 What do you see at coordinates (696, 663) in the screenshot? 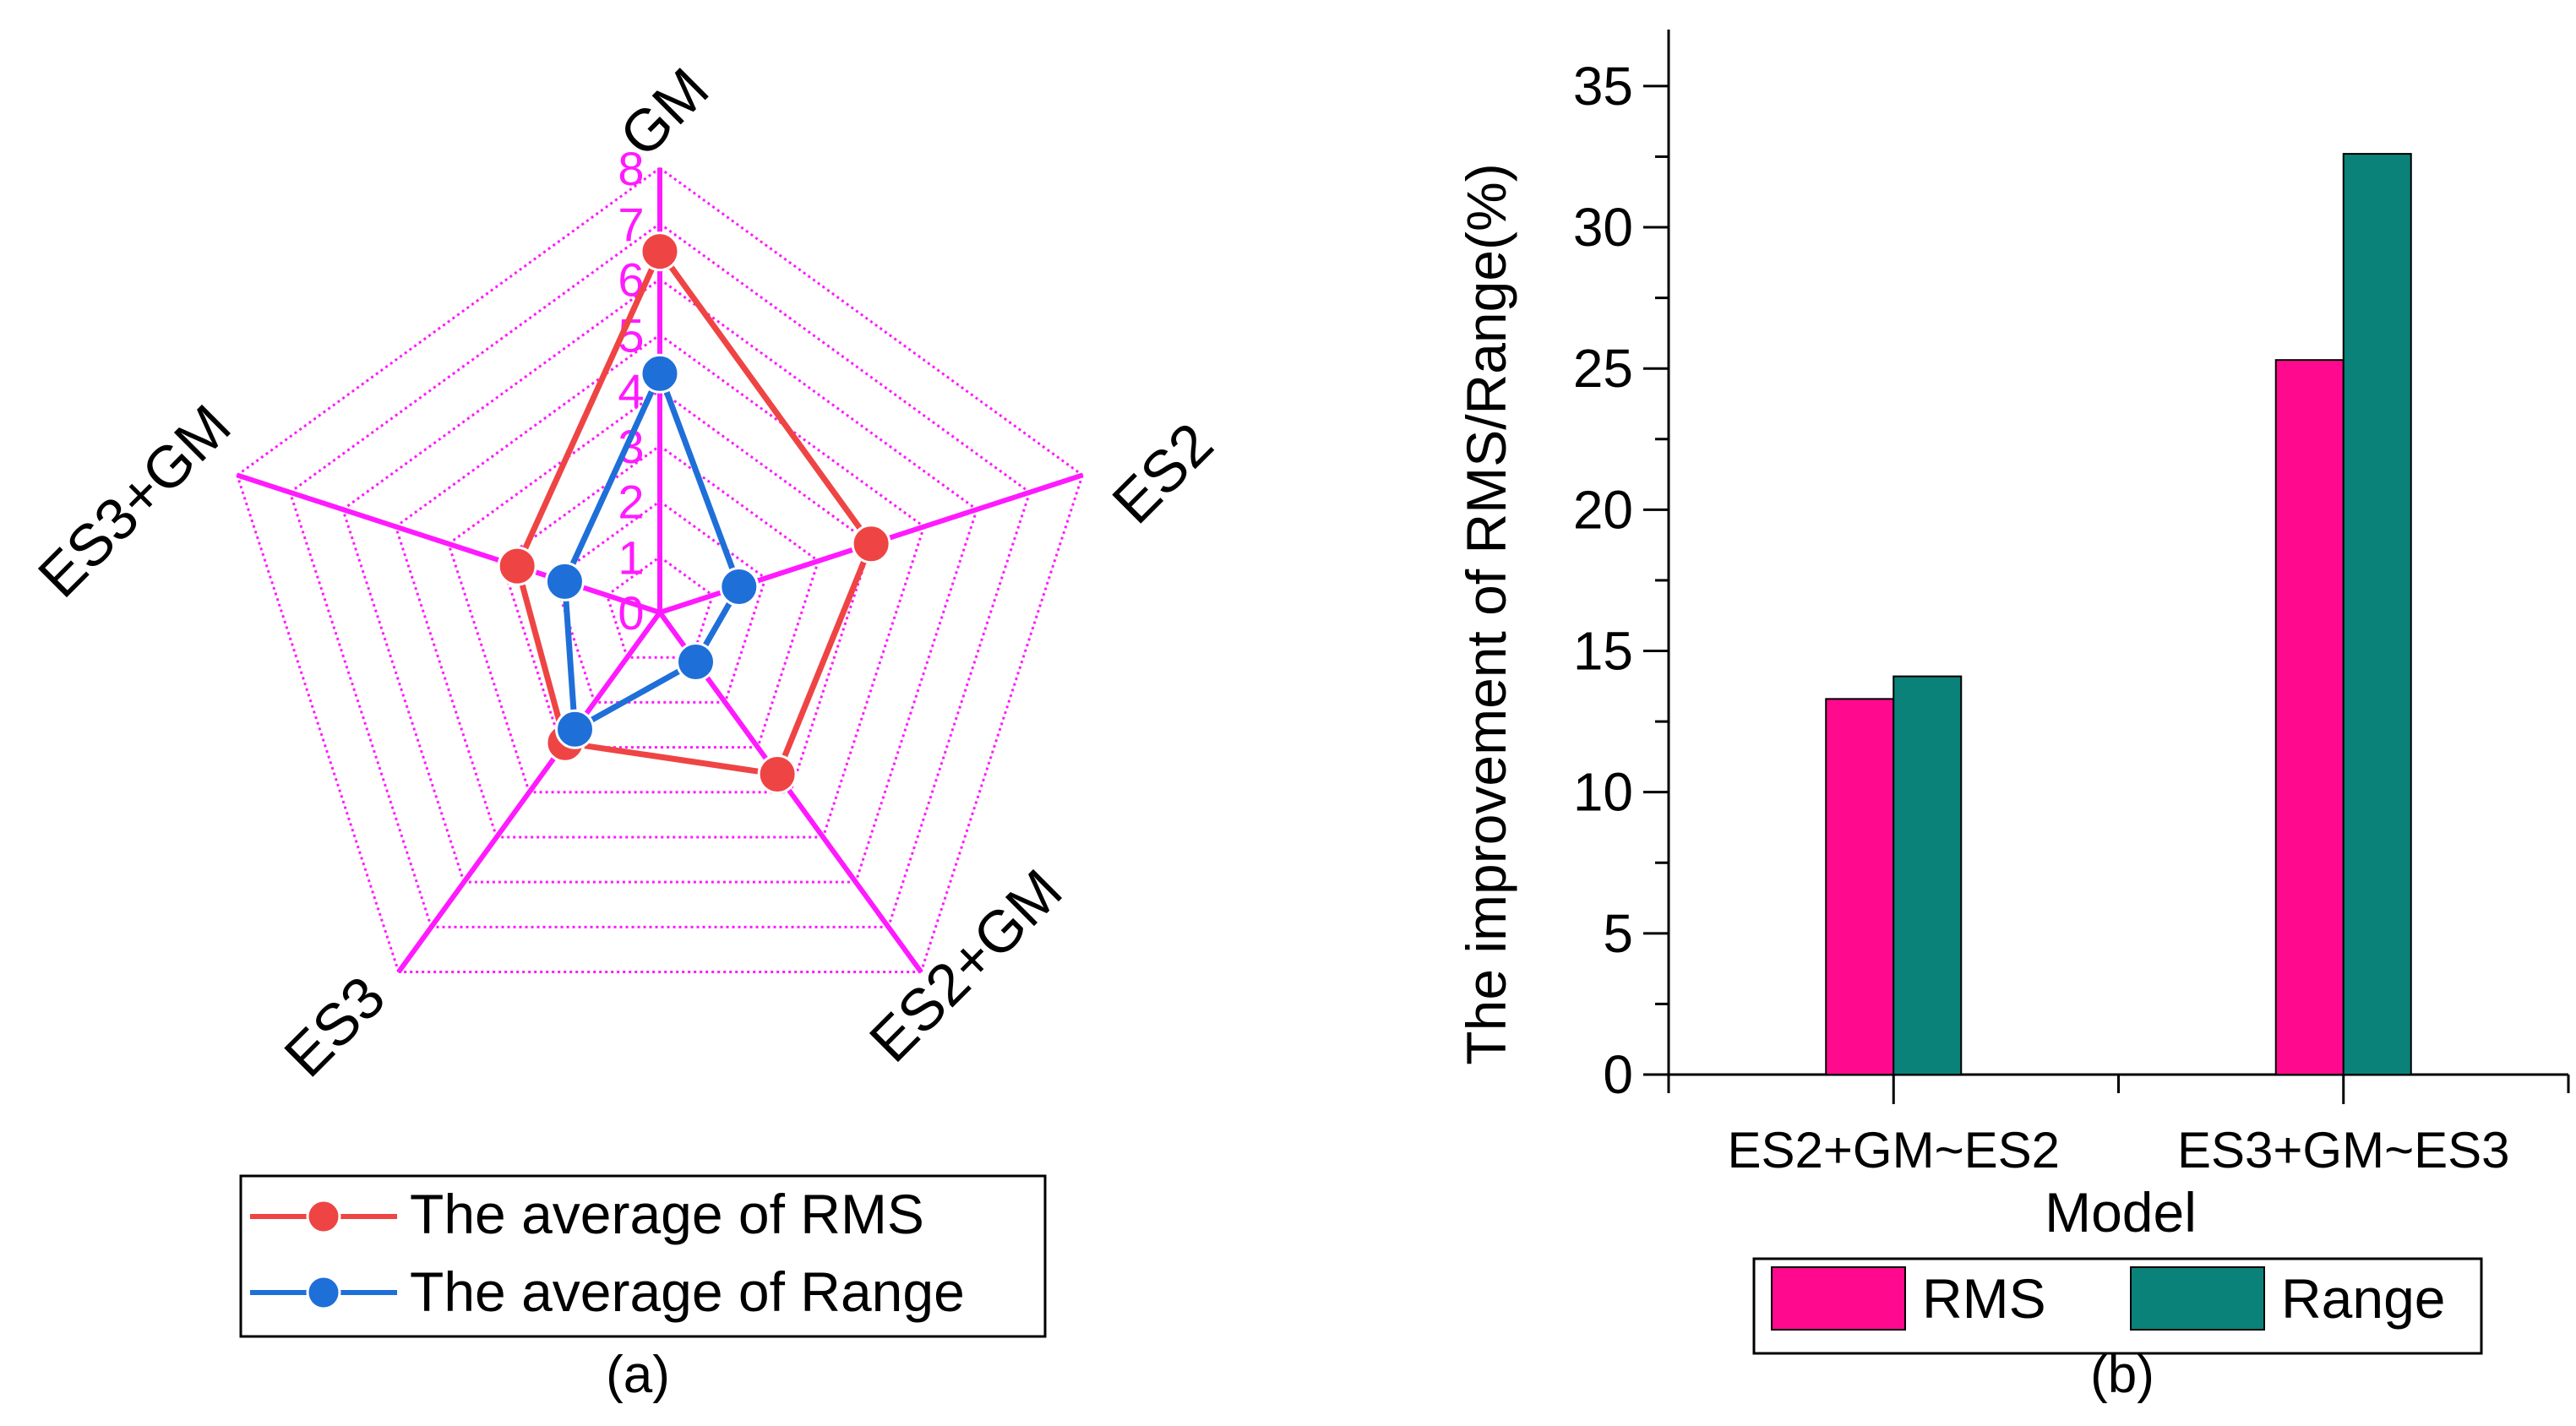
I see `radar-point-the-average-of-range-es2-gm` at bounding box center [696, 663].